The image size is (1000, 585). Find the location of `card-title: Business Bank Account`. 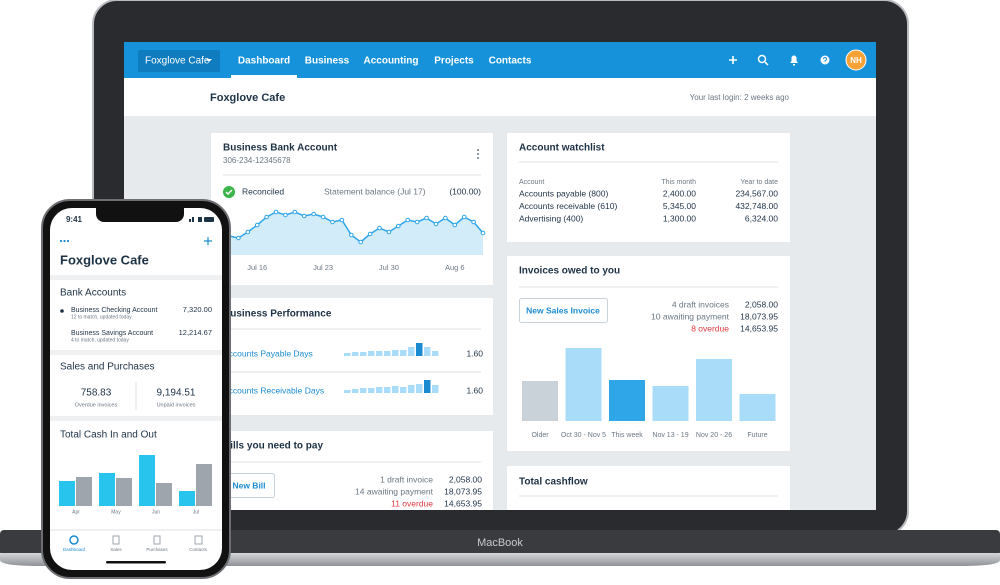

card-title: Business Bank Account is located at coordinates (280, 148).